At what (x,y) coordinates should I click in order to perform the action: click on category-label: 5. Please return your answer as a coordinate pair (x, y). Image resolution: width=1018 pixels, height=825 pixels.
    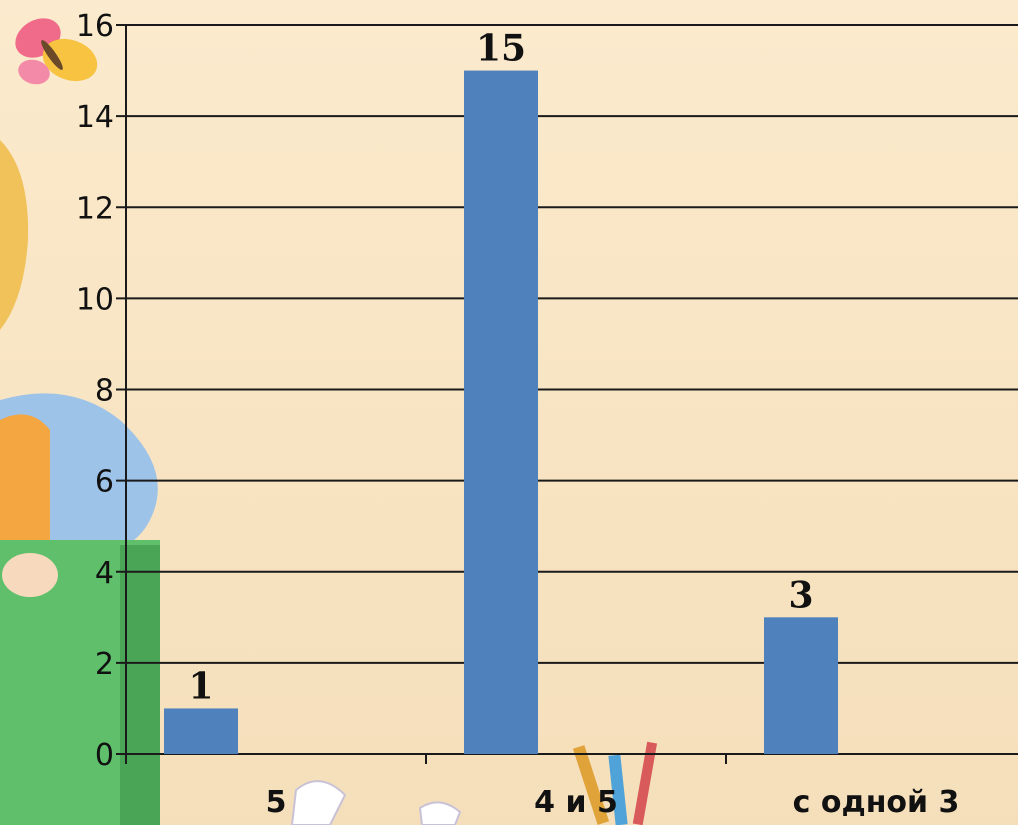
    Looking at the image, I should click on (276, 802).